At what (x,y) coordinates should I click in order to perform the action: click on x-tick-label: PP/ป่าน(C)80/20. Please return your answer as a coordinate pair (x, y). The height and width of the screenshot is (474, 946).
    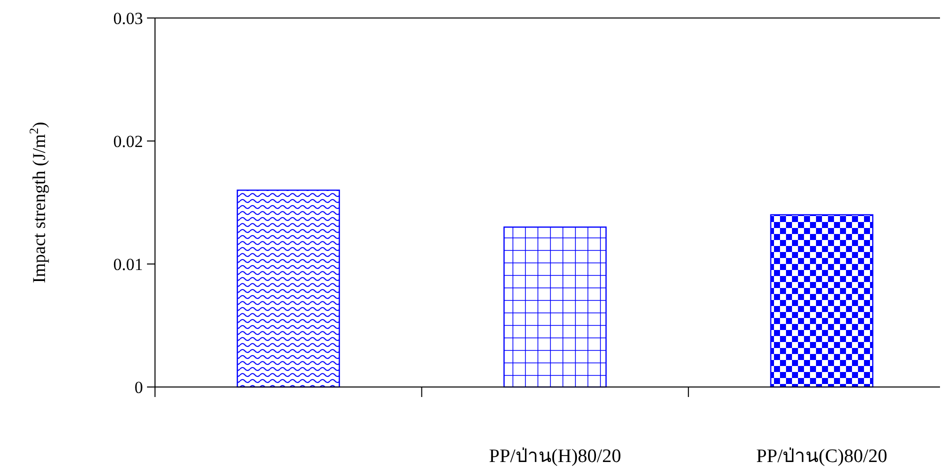
    Looking at the image, I should click on (822, 456).